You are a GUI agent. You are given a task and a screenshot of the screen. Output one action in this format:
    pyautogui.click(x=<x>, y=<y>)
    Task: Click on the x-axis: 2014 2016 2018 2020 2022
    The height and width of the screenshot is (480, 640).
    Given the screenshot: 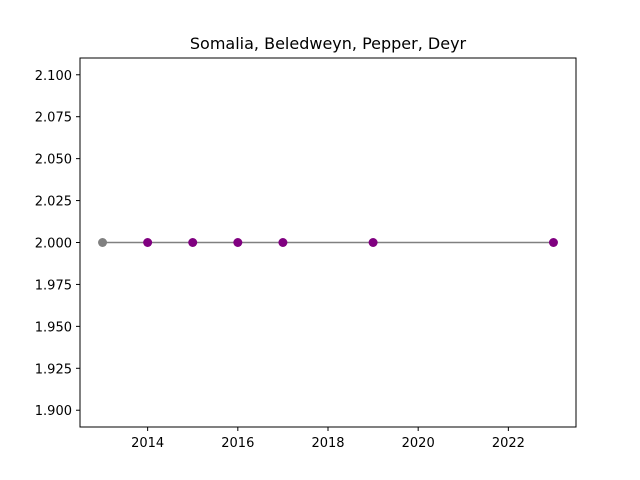 What is the action you would take?
    pyautogui.click(x=328, y=439)
    